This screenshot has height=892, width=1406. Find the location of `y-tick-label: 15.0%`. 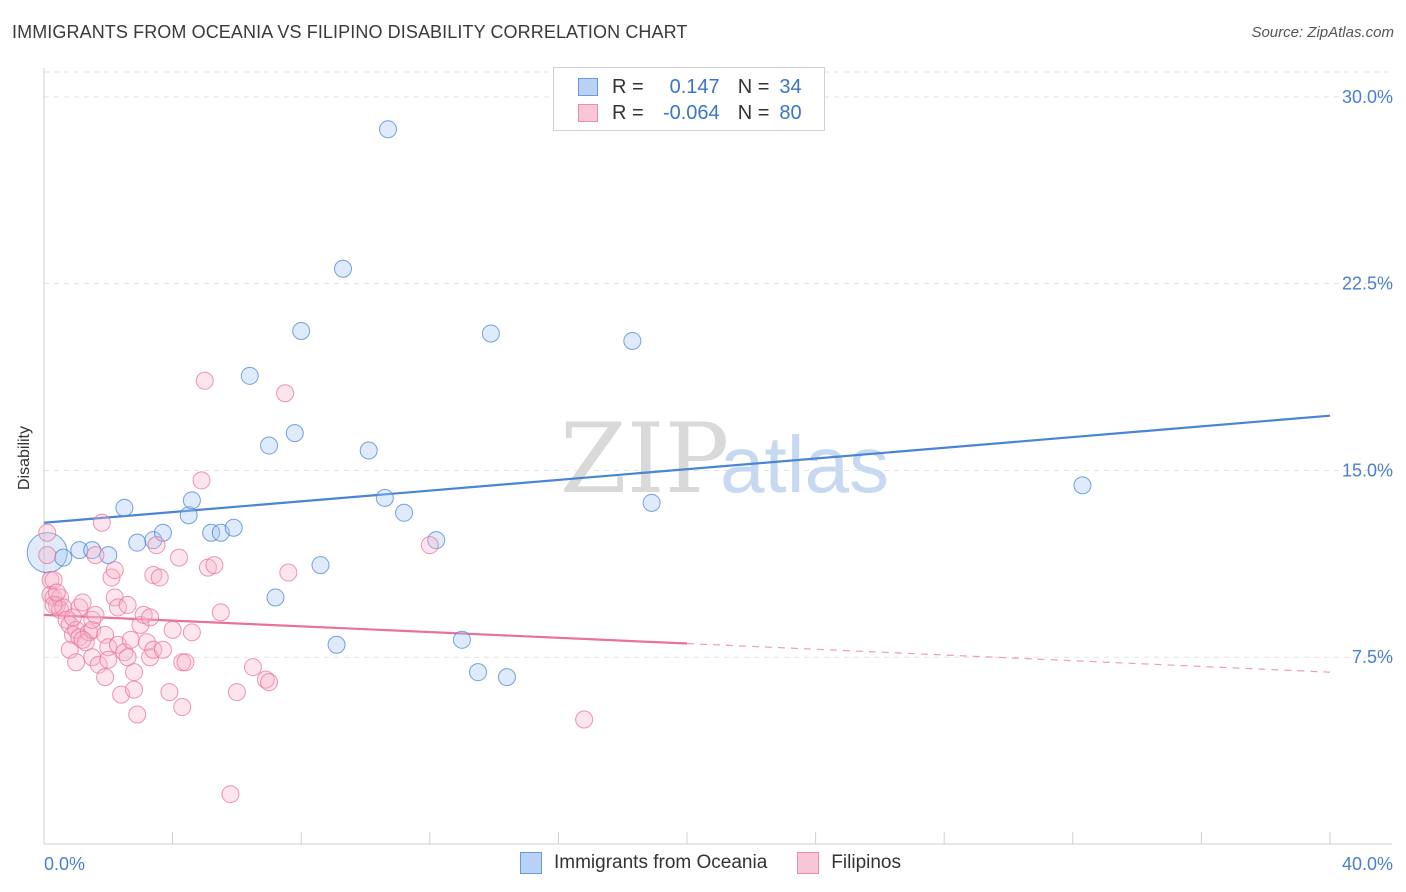

y-tick-label: 15.0% is located at coordinates (1367, 470).